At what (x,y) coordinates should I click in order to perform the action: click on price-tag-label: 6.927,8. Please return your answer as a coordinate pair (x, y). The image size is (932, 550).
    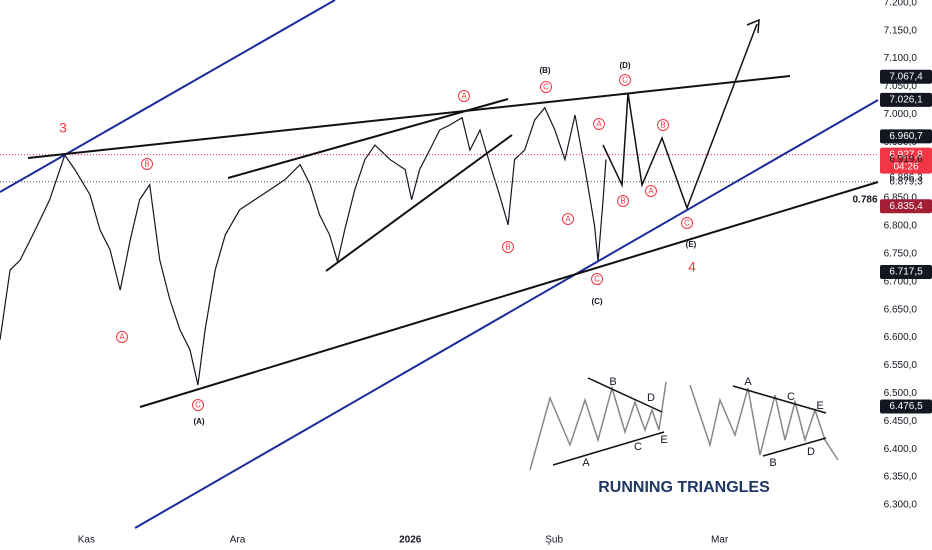
    Looking at the image, I should click on (906, 154).